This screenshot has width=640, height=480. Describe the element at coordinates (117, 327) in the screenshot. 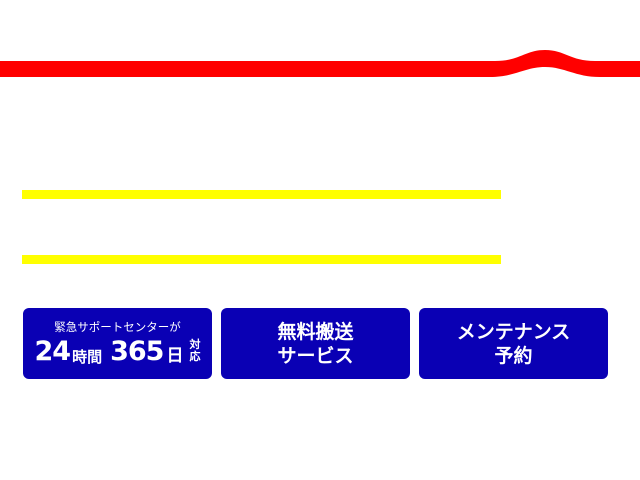

I see `support-center-label: 緊急サポートセンターが` at that location.